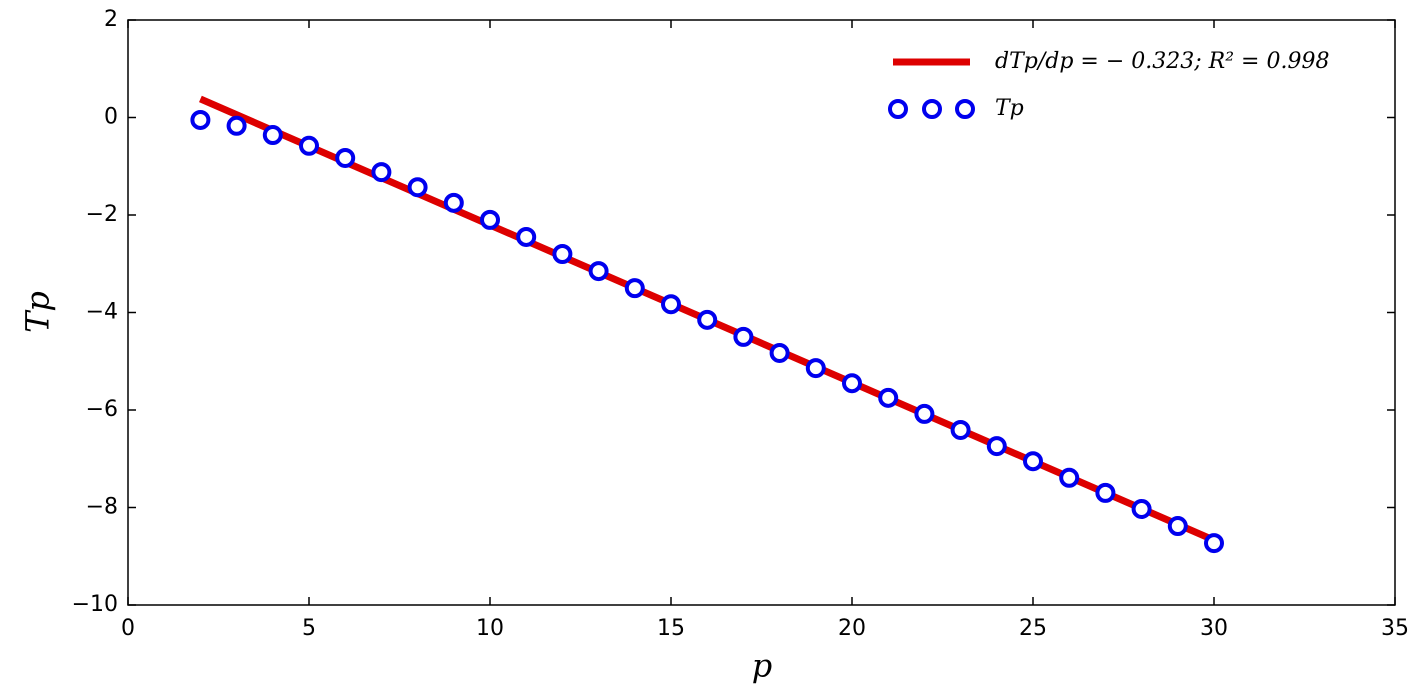 Image resolution: width=1417 pixels, height=696 pixels. I want to click on y-tick-label: −10, so click(95, 604).